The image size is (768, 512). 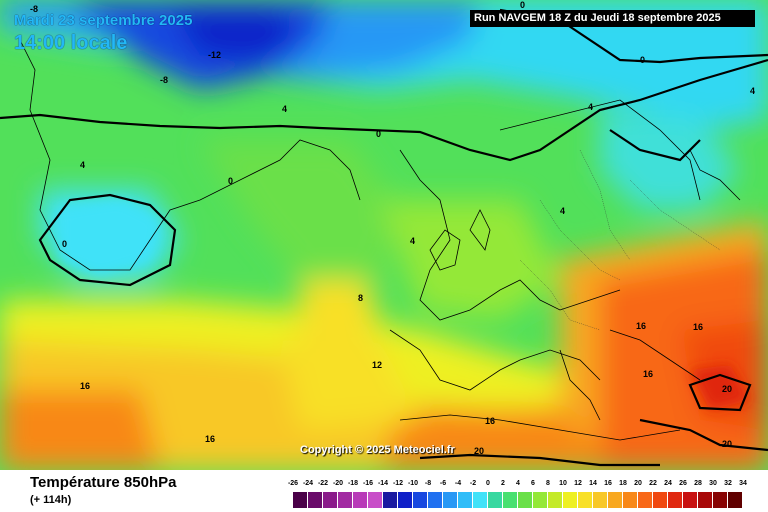 What do you see at coordinates (713, 483) in the screenshot?
I see `legend-tick-label: 30` at bounding box center [713, 483].